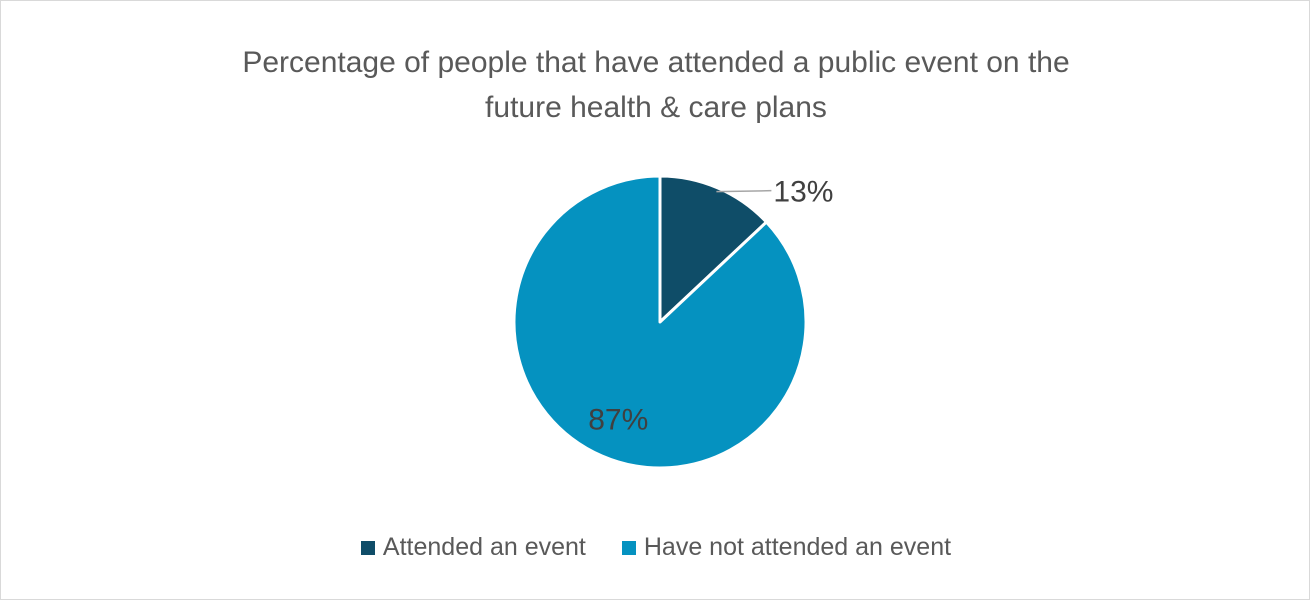 The image size is (1312, 600). I want to click on data-label-attended: 13%, so click(803, 192).